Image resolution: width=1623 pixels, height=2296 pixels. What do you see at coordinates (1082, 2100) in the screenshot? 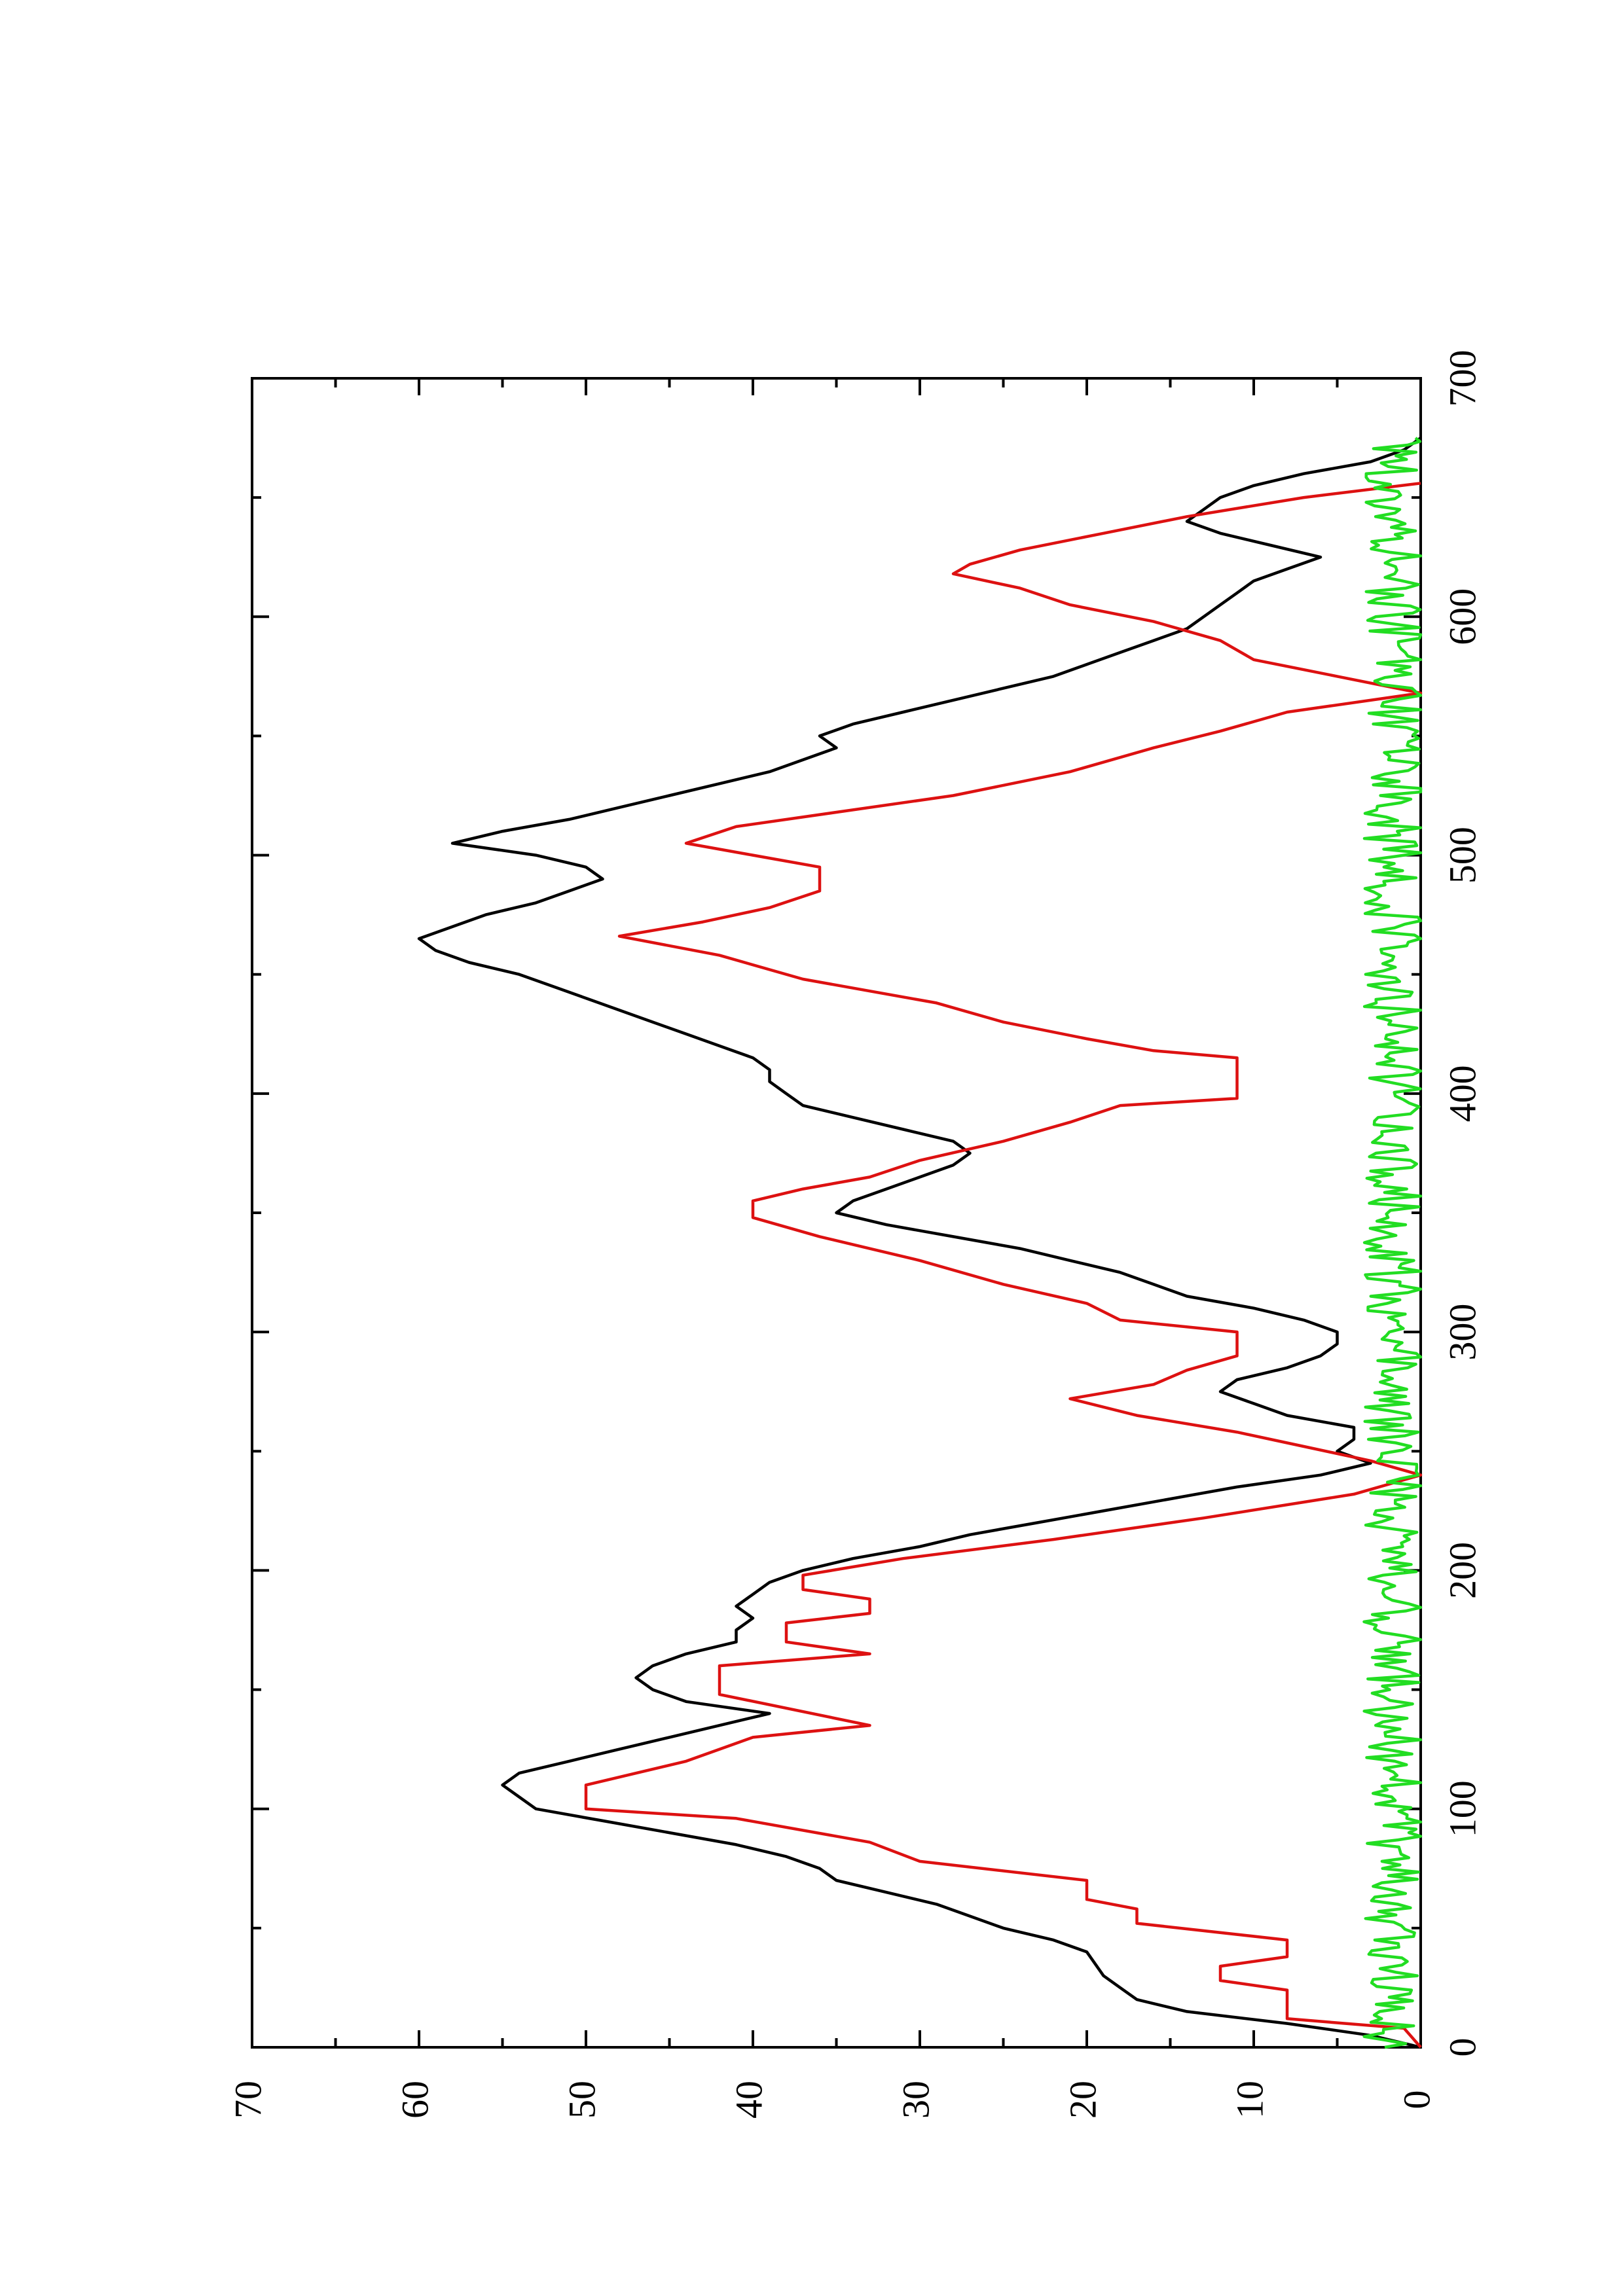
I see `y-tick-label: 20` at bounding box center [1082, 2100].